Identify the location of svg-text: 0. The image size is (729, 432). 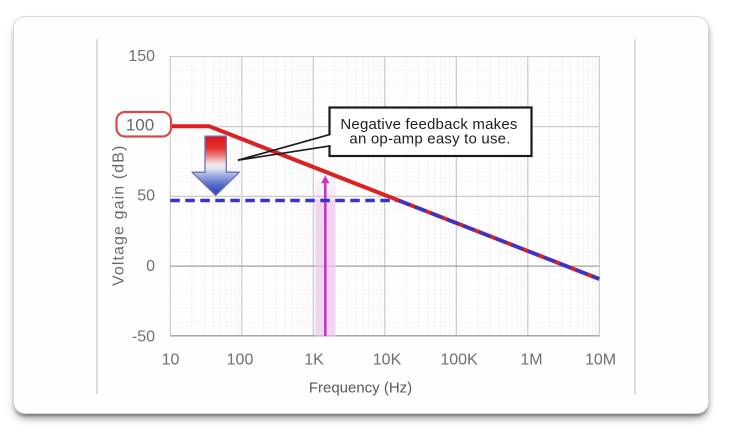
(150, 266).